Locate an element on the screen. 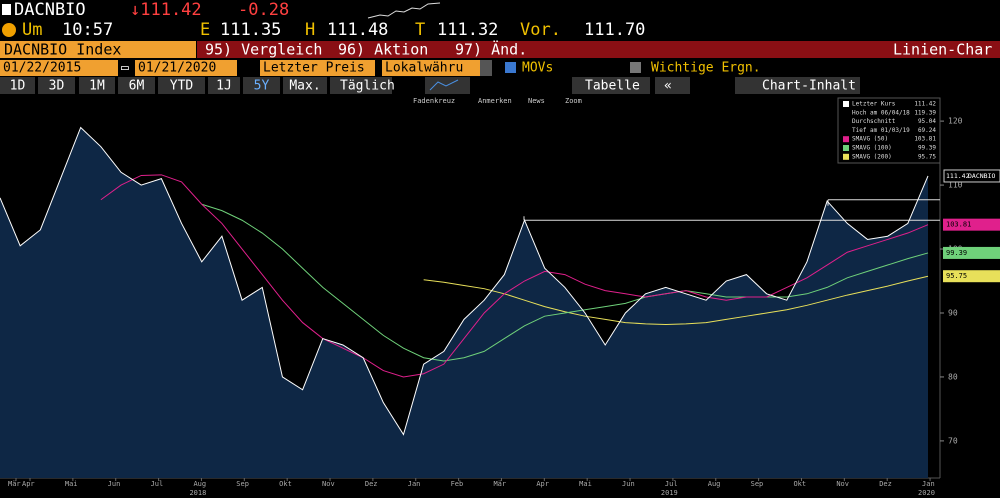 The image size is (1000, 498). end-field is located at coordinates (186, 68).